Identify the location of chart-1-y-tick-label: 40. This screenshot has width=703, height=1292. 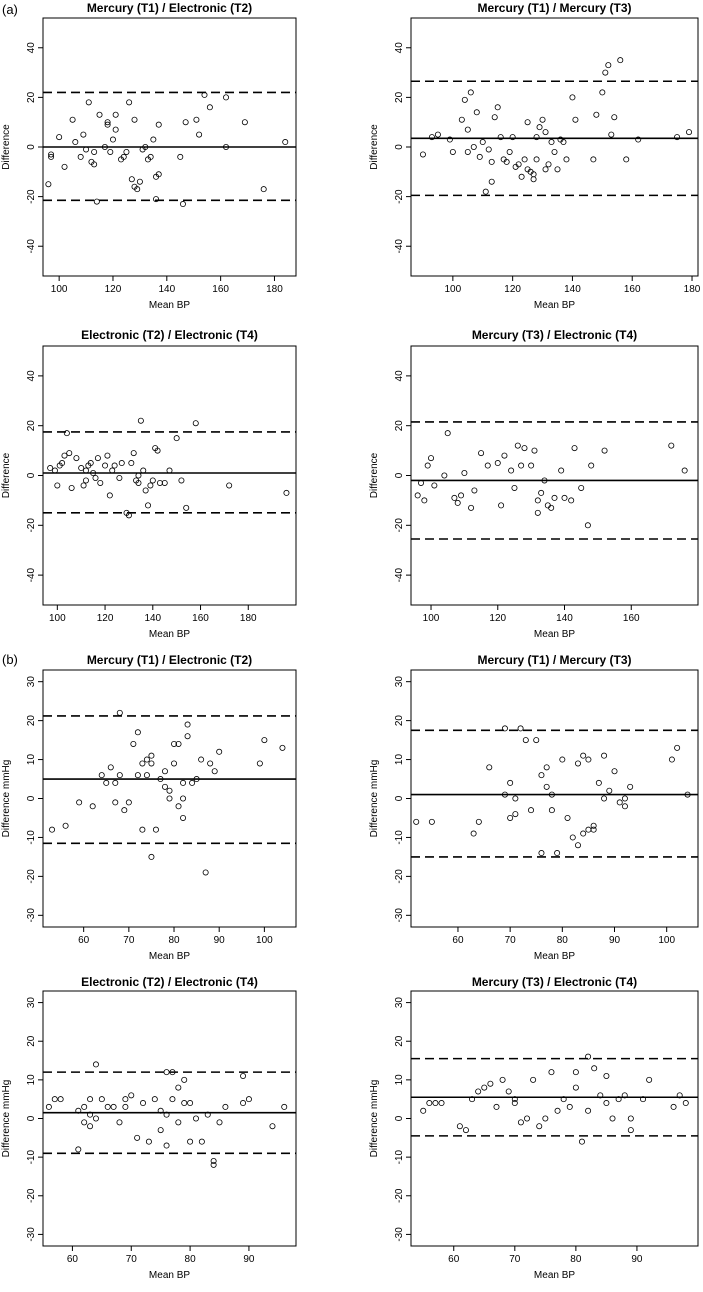
(399, 48).